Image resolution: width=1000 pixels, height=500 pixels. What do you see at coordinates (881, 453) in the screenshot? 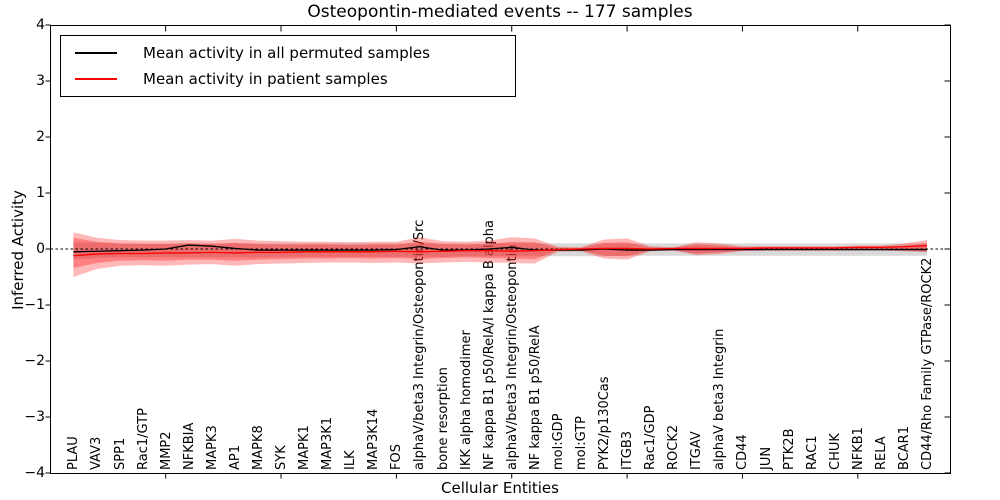
I see `x-tick-label: RELA` at bounding box center [881, 453].